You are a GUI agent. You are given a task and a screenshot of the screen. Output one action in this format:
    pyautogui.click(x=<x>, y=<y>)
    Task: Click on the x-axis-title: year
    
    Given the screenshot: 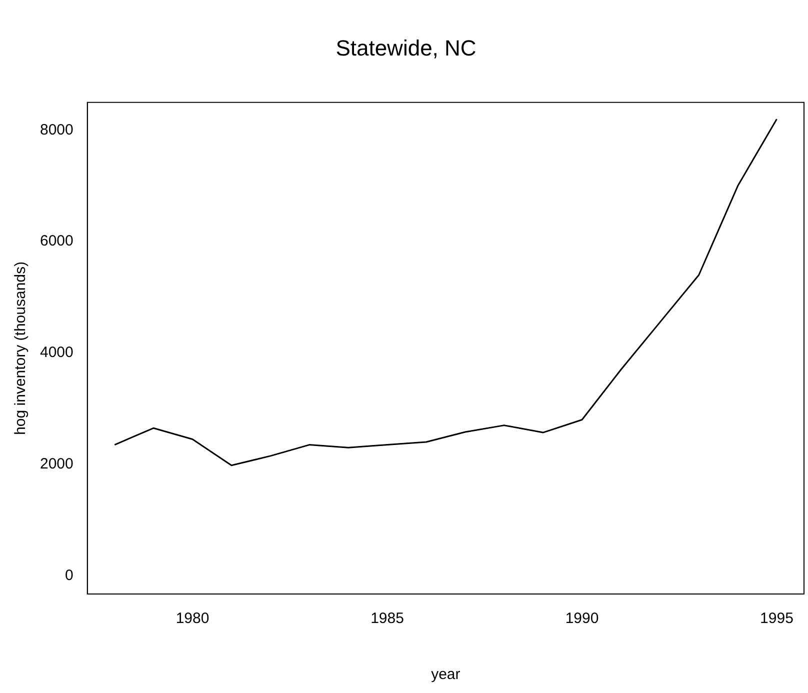 What is the action you would take?
    pyautogui.click(x=445, y=675)
    